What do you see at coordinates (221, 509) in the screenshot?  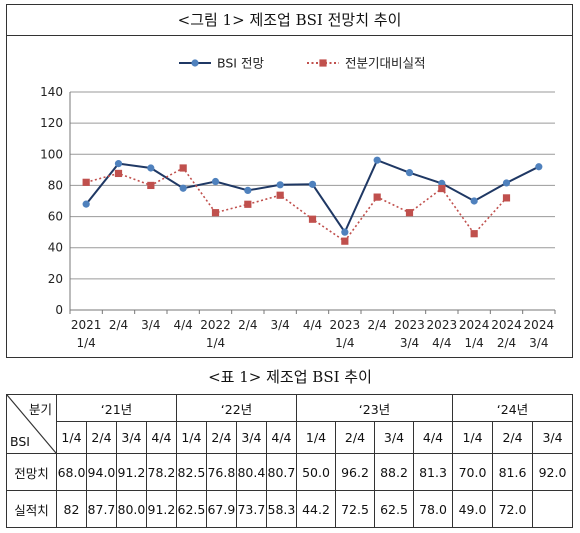 I see `table-cell: 67.9` at bounding box center [221, 509].